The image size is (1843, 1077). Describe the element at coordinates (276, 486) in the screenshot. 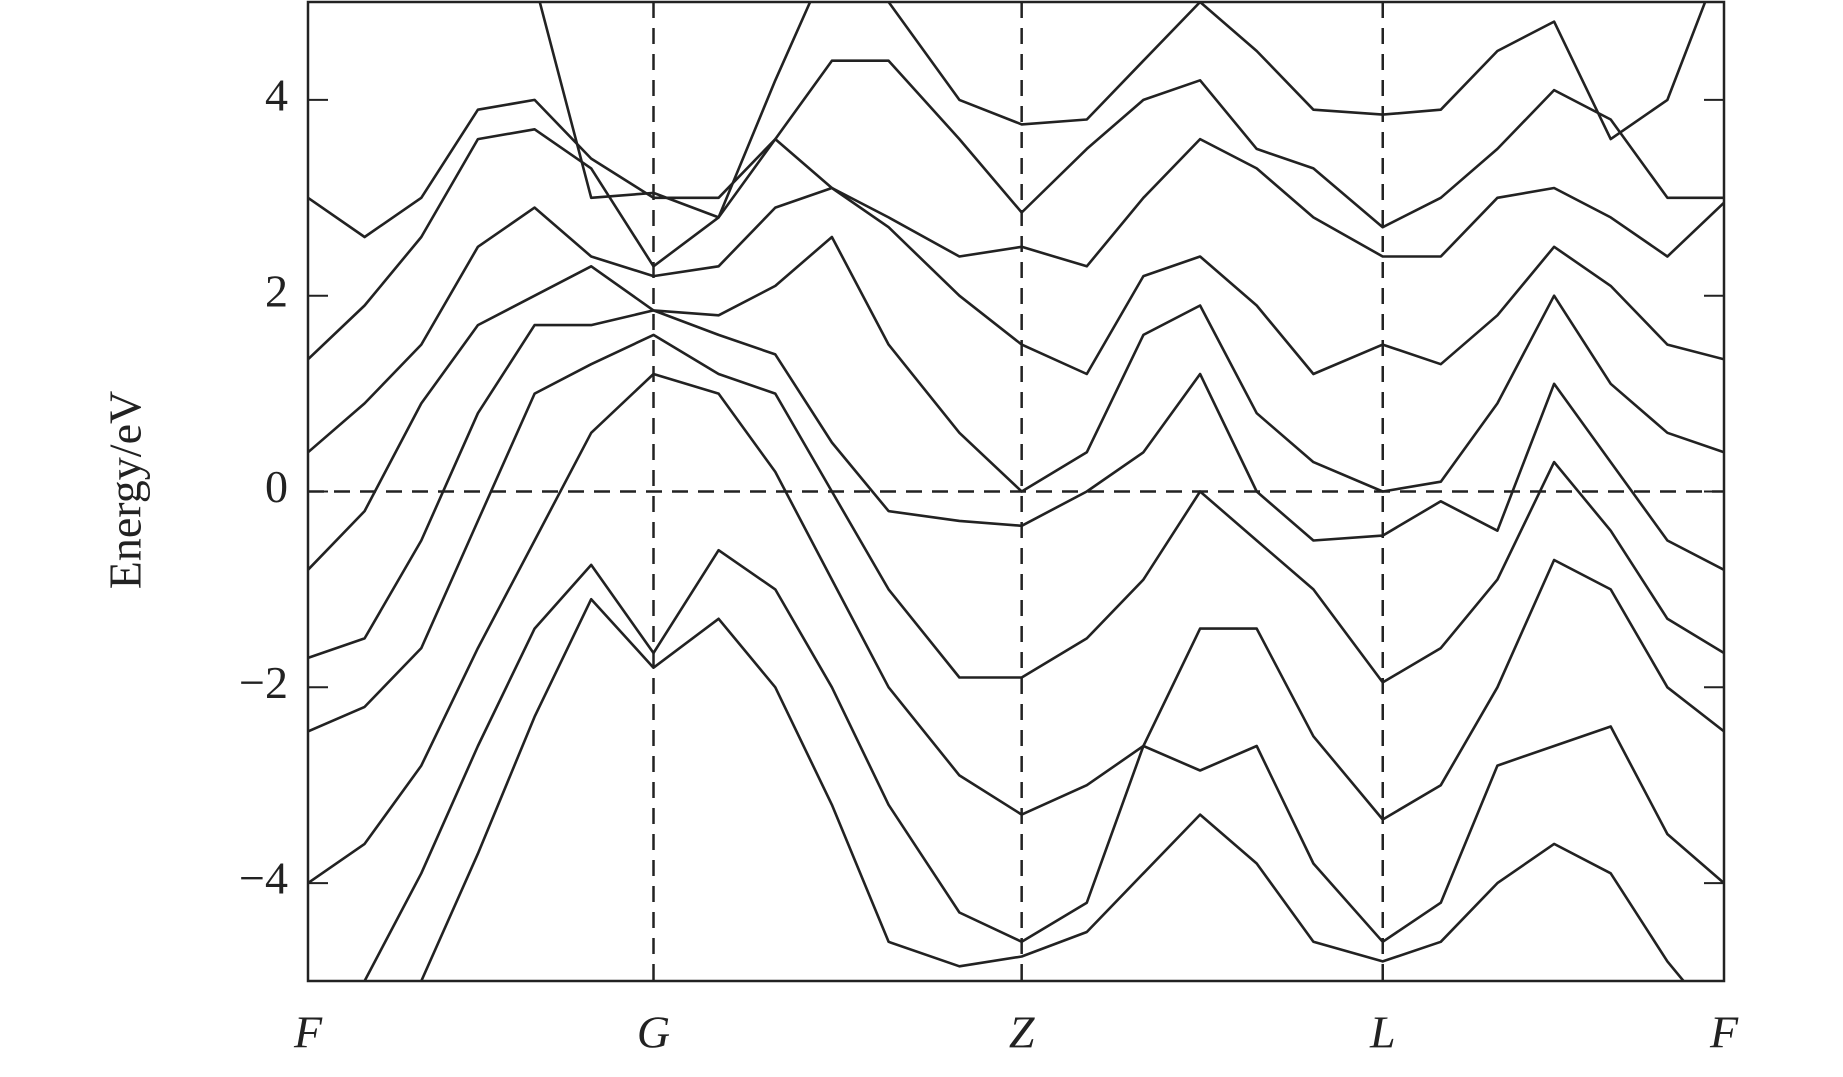

I see `y-tick-label: 0` at that location.